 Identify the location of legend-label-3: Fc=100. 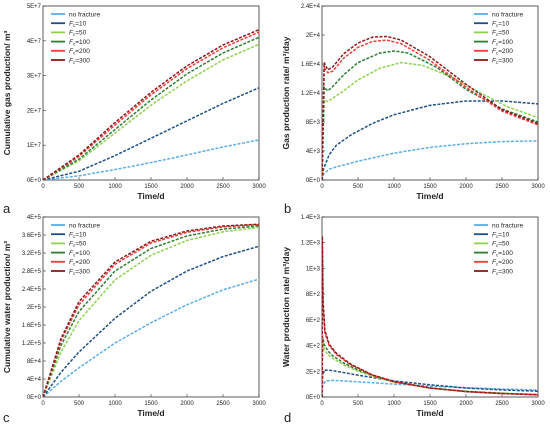
(502, 254).